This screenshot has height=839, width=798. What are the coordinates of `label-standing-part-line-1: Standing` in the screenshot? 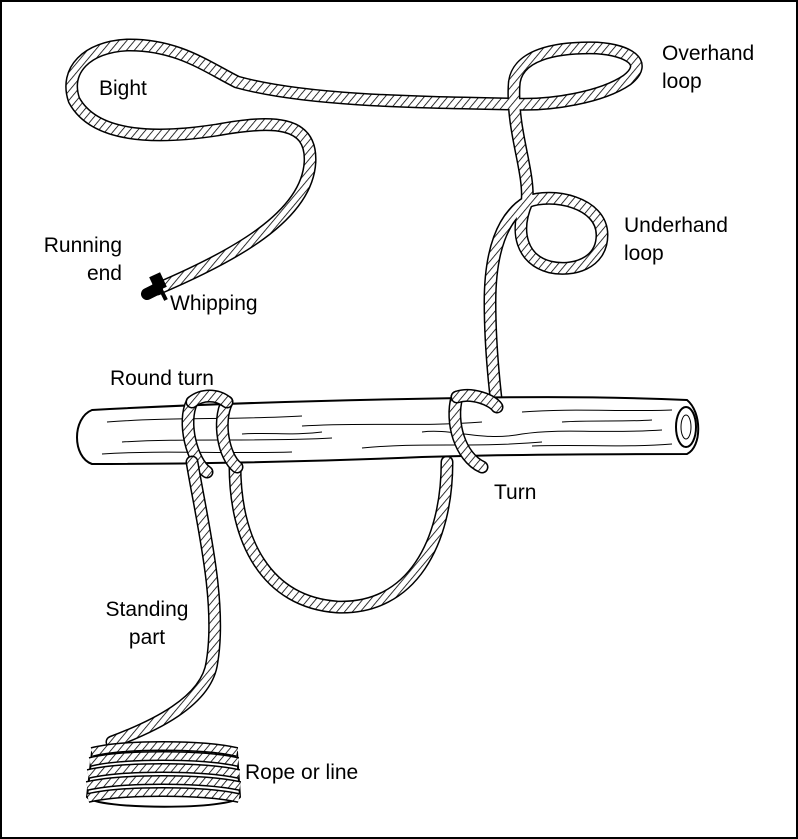 It's located at (147, 609).